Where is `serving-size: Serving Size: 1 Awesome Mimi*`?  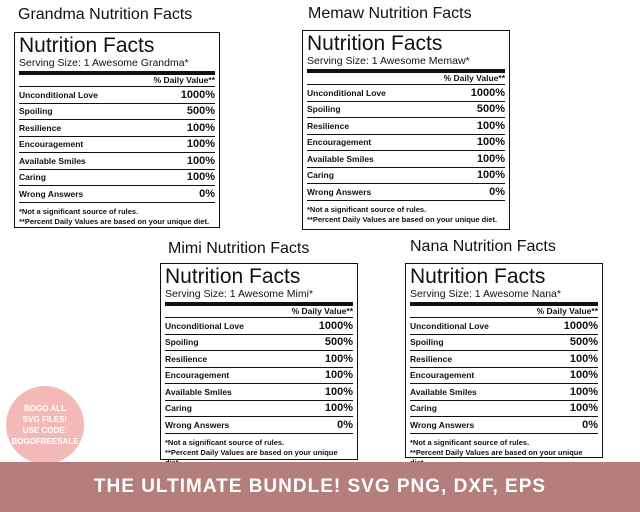
serving-size: Serving Size: 1 Awesome Mimi* is located at coordinates (259, 297).